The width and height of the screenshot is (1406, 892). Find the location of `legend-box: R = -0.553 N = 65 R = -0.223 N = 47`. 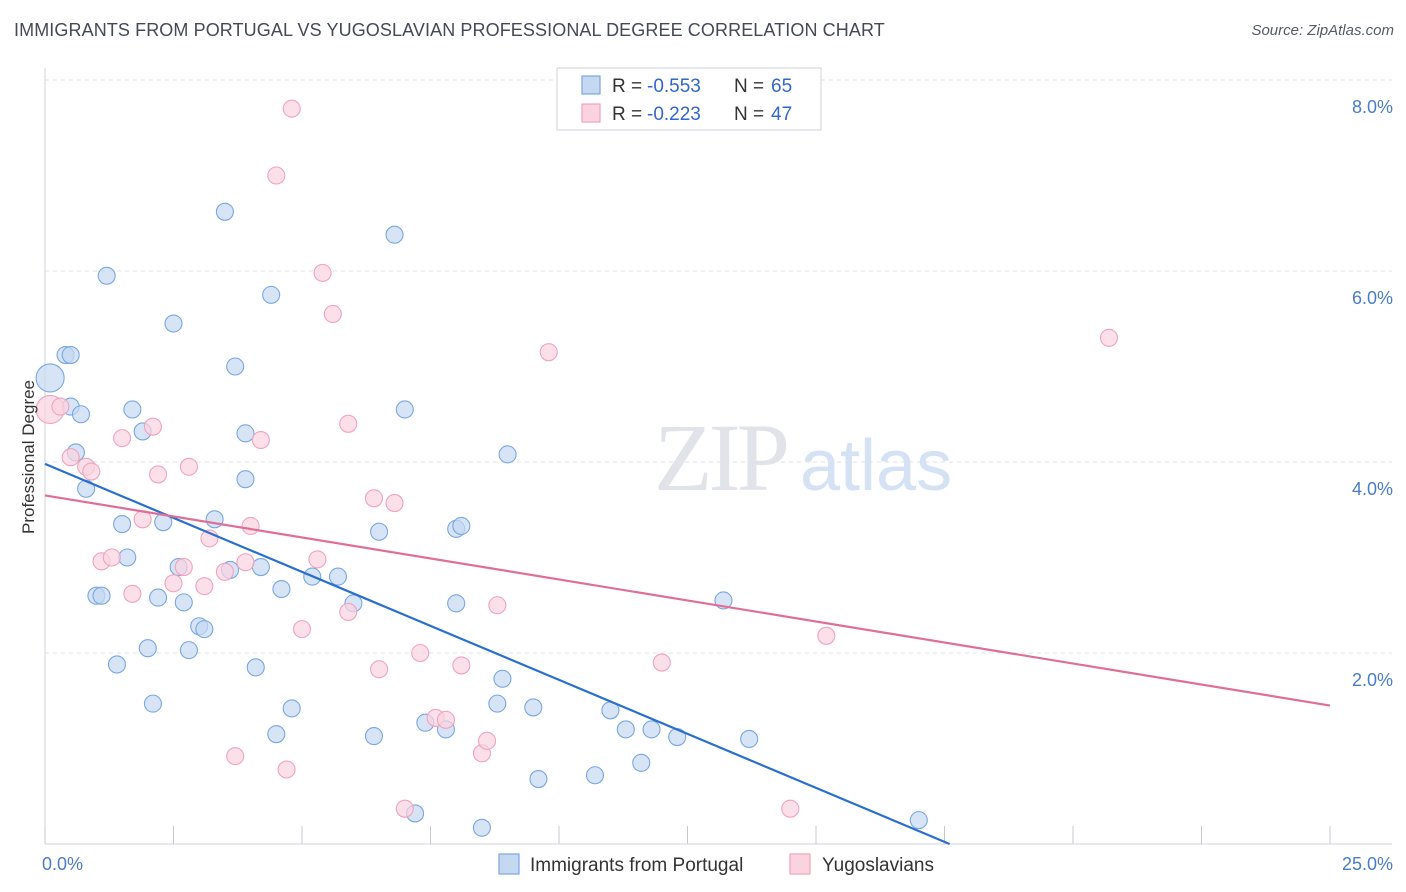

legend-box: R = -0.553 N = 65 R = -0.223 N = 47 is located at coordinates (689, 99).